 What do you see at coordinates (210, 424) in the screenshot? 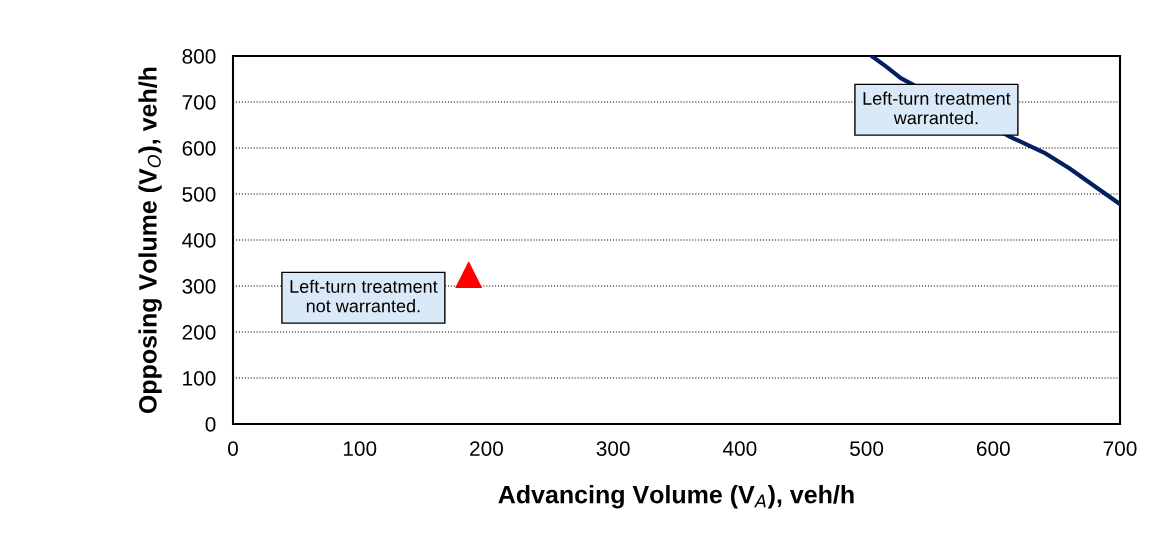
I see `y-tick-label: 0` at bounding box center [210, 424].